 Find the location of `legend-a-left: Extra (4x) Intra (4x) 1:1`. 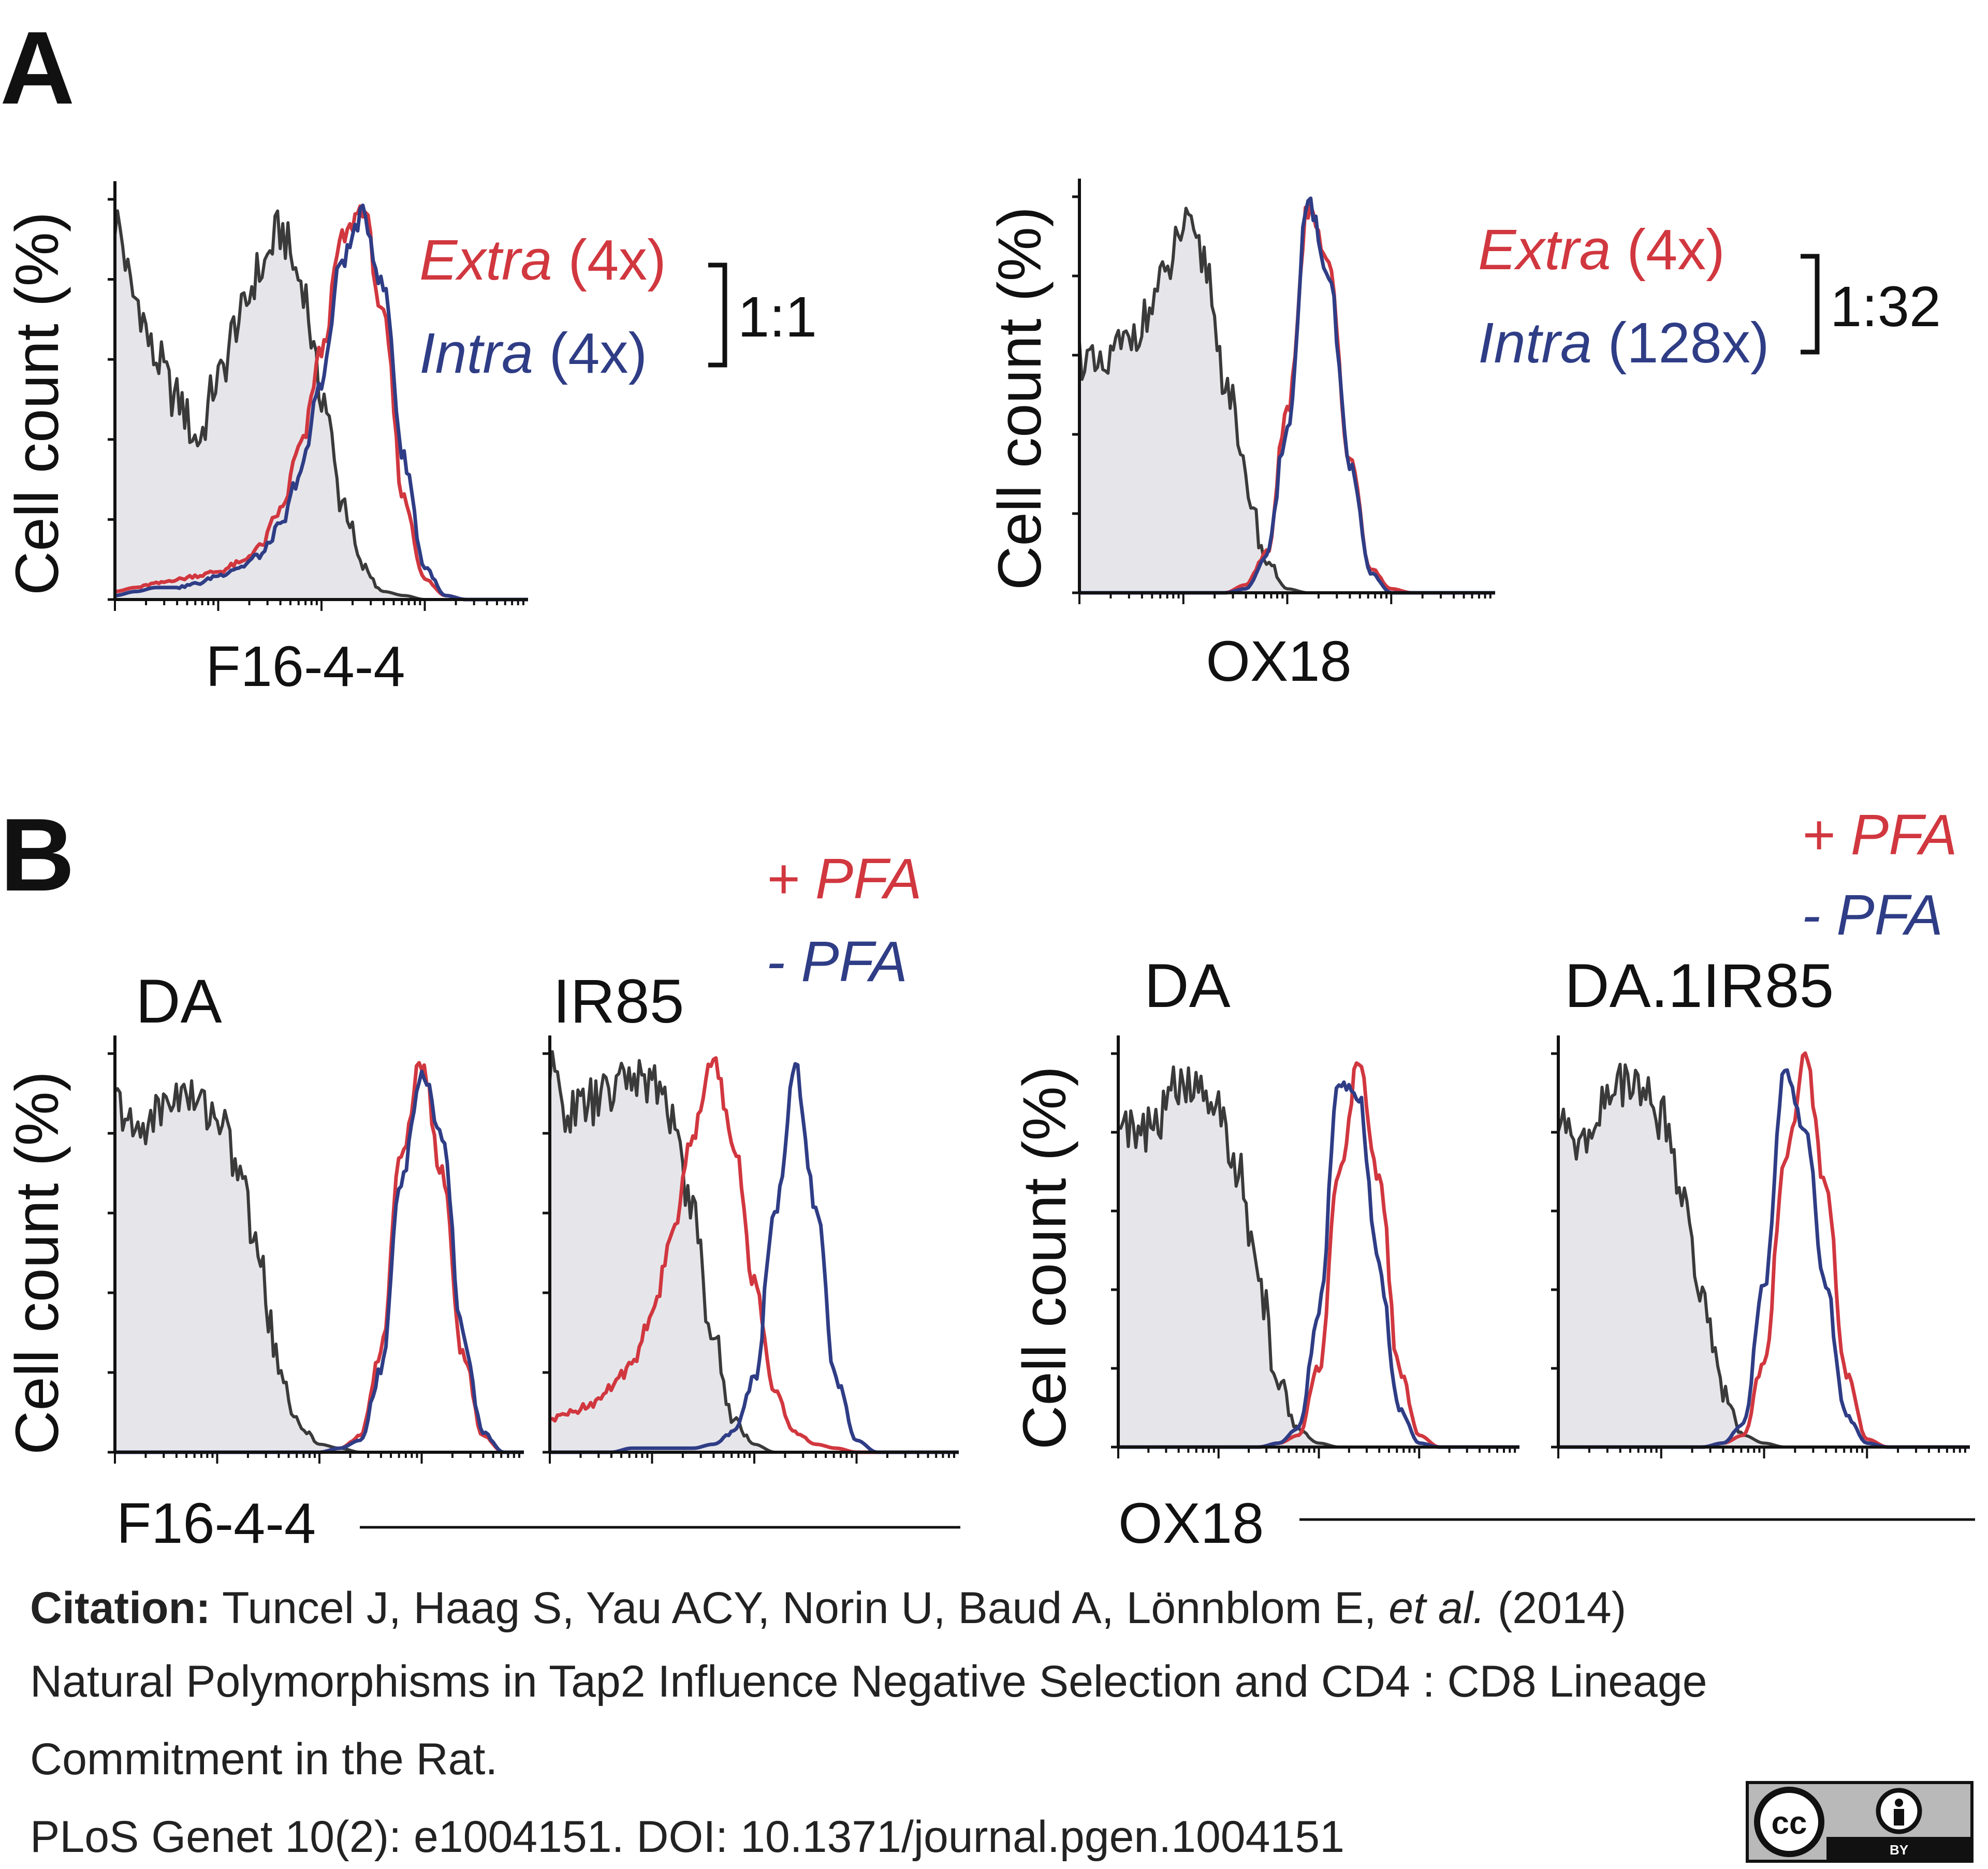

legend-a-left: Extra (4x) Intra (4x) 1:1 is located at coordinates (618, 306).